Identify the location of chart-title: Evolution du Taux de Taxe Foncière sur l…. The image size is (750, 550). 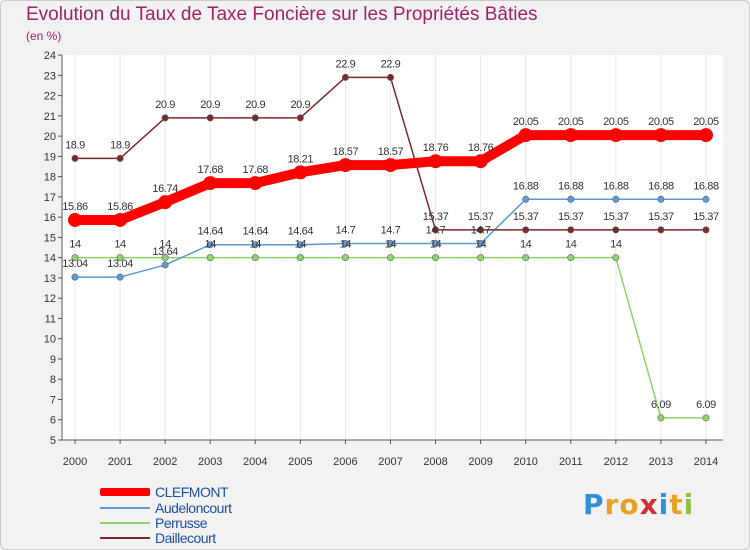
(282, 14).